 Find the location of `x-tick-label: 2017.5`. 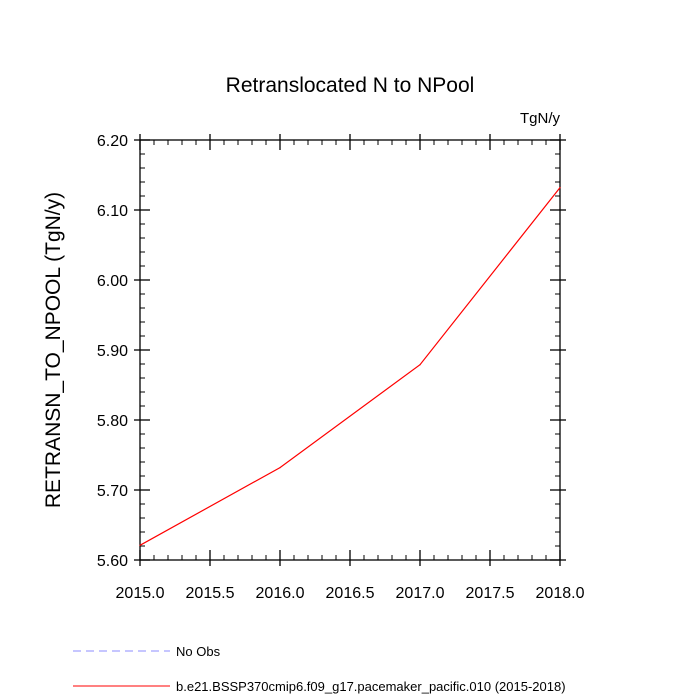

x-tick-label: 2017.5 is located at coordinates (490, 593).